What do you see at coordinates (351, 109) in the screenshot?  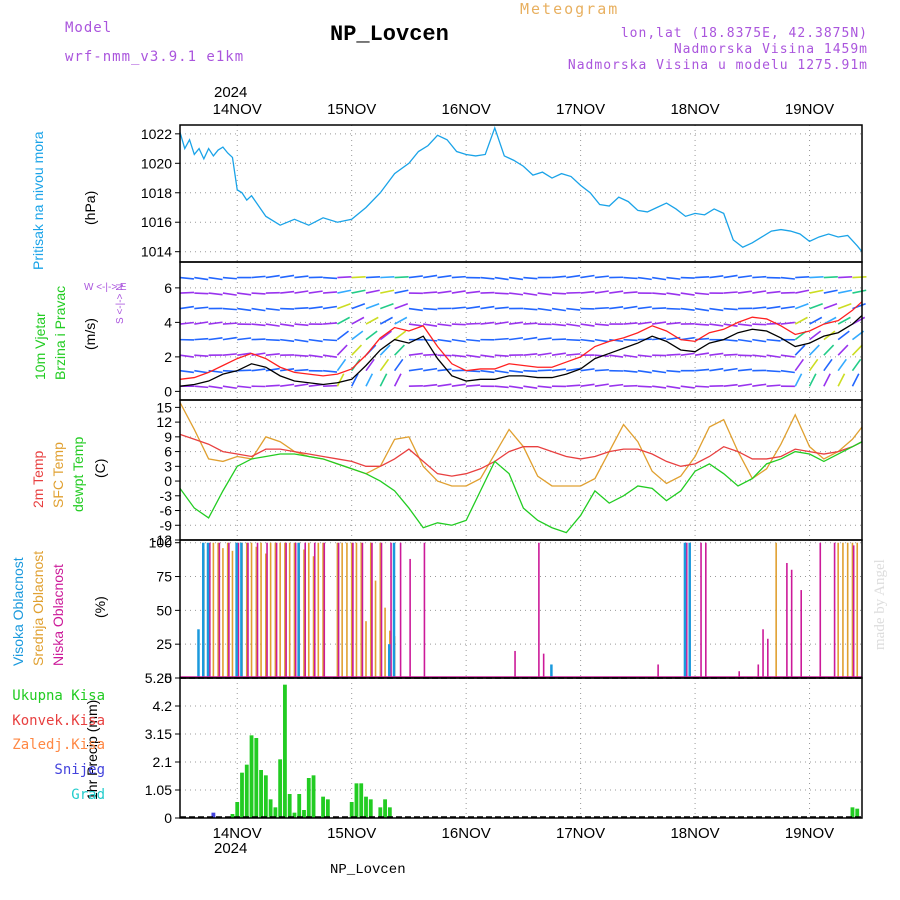 I see `x-tick-label-top: 15NOV` at bounding box center [351, 109].